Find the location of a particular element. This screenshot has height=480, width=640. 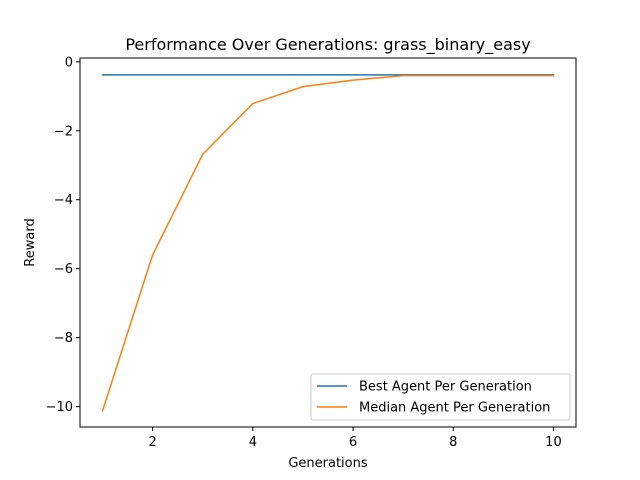

x-axis: 2 4 6 8 10 is located at coordinates (355, 438).